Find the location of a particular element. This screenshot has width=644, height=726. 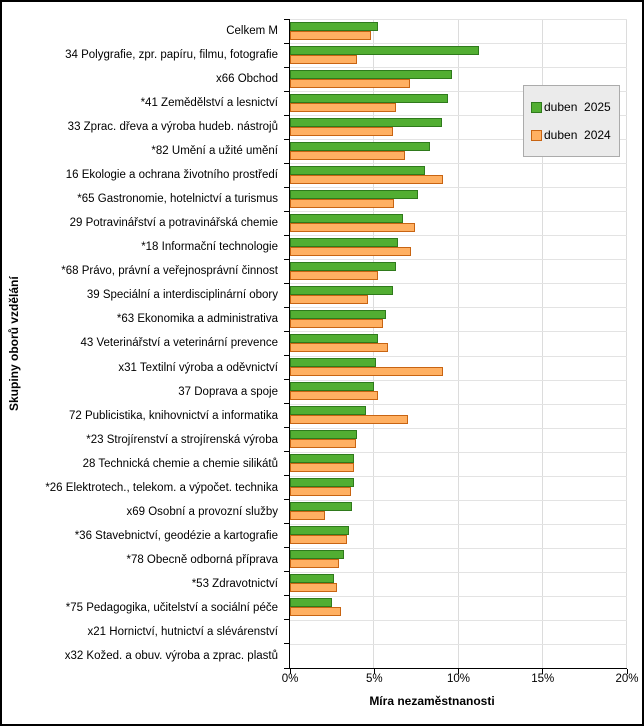

category-label: *18 Informační technologie is located at coordinates (209, 247).